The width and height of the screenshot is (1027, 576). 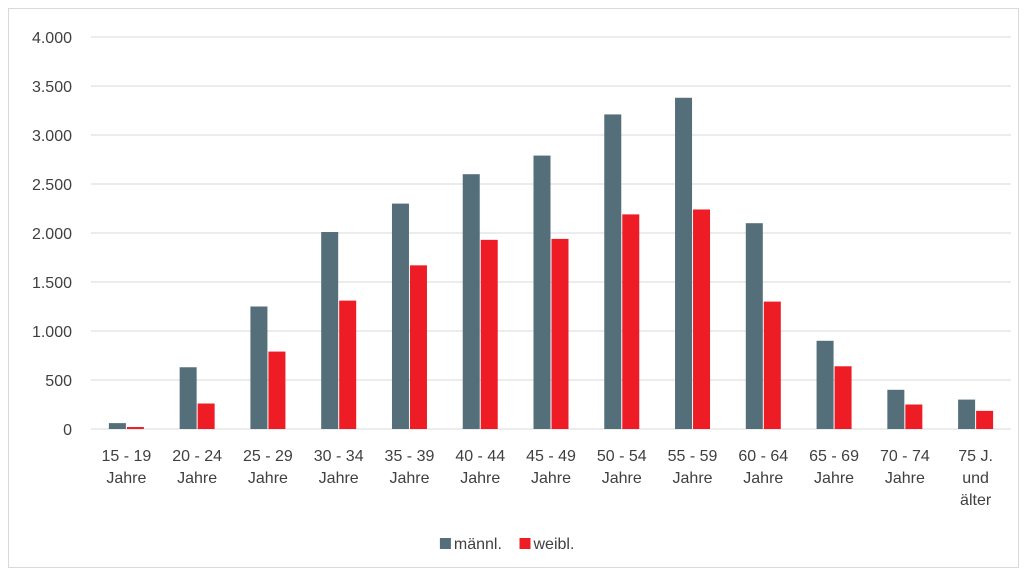 I want to click on x-tick-label: 25 - 29 Jahre, so click(x=268, y=467).